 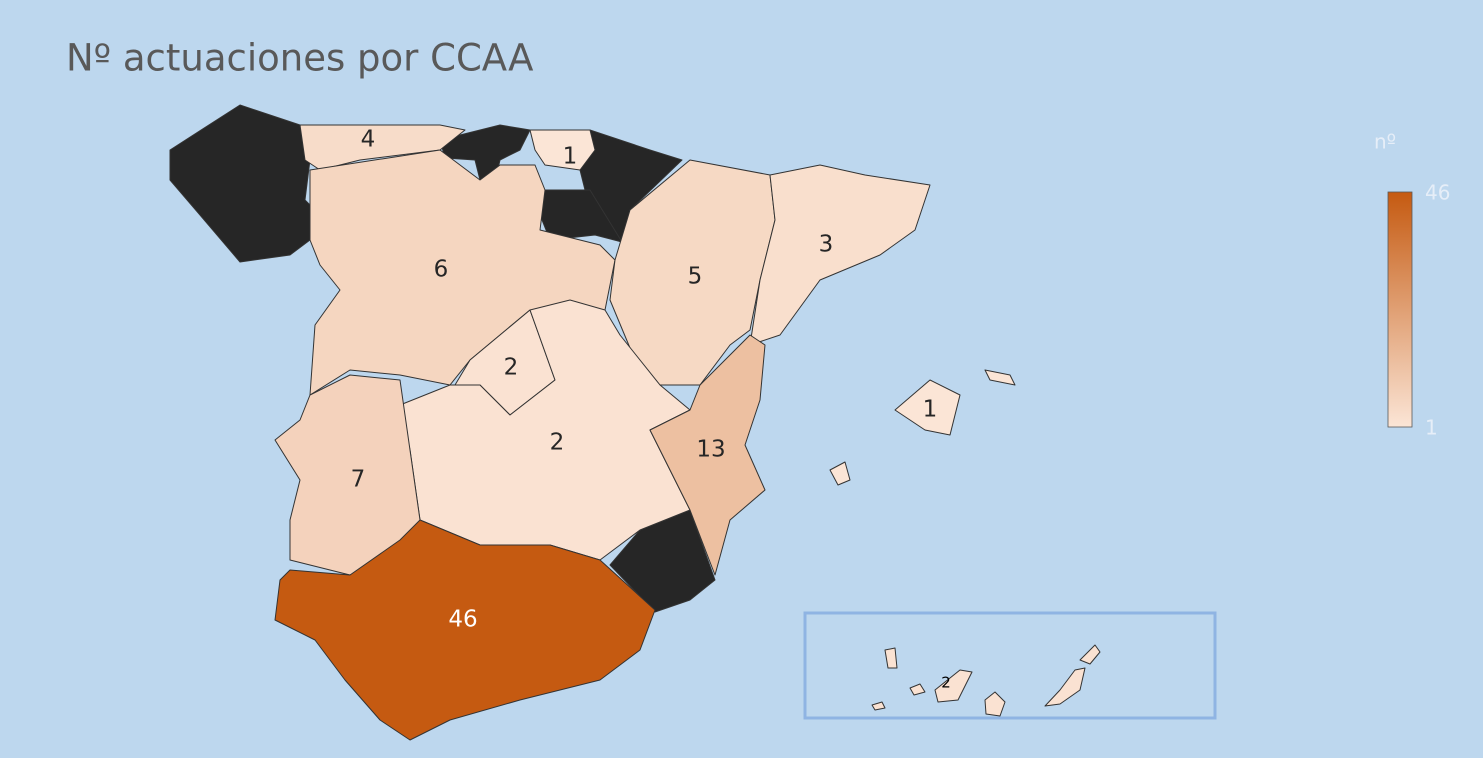 What do you see at coordinates (462, 620) in the screenshot?
I see `region-label: 46` at bounding box center [462, 620].